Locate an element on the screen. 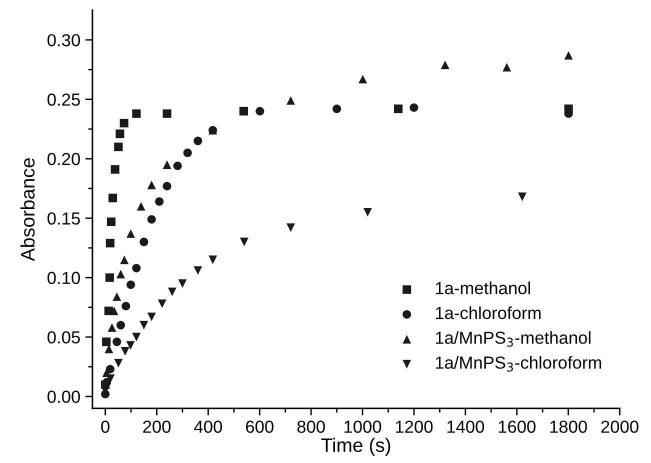 The width and height of the screenshot is (651, 463). x-tick-label: 1200 is located at coordinates (414, 426).